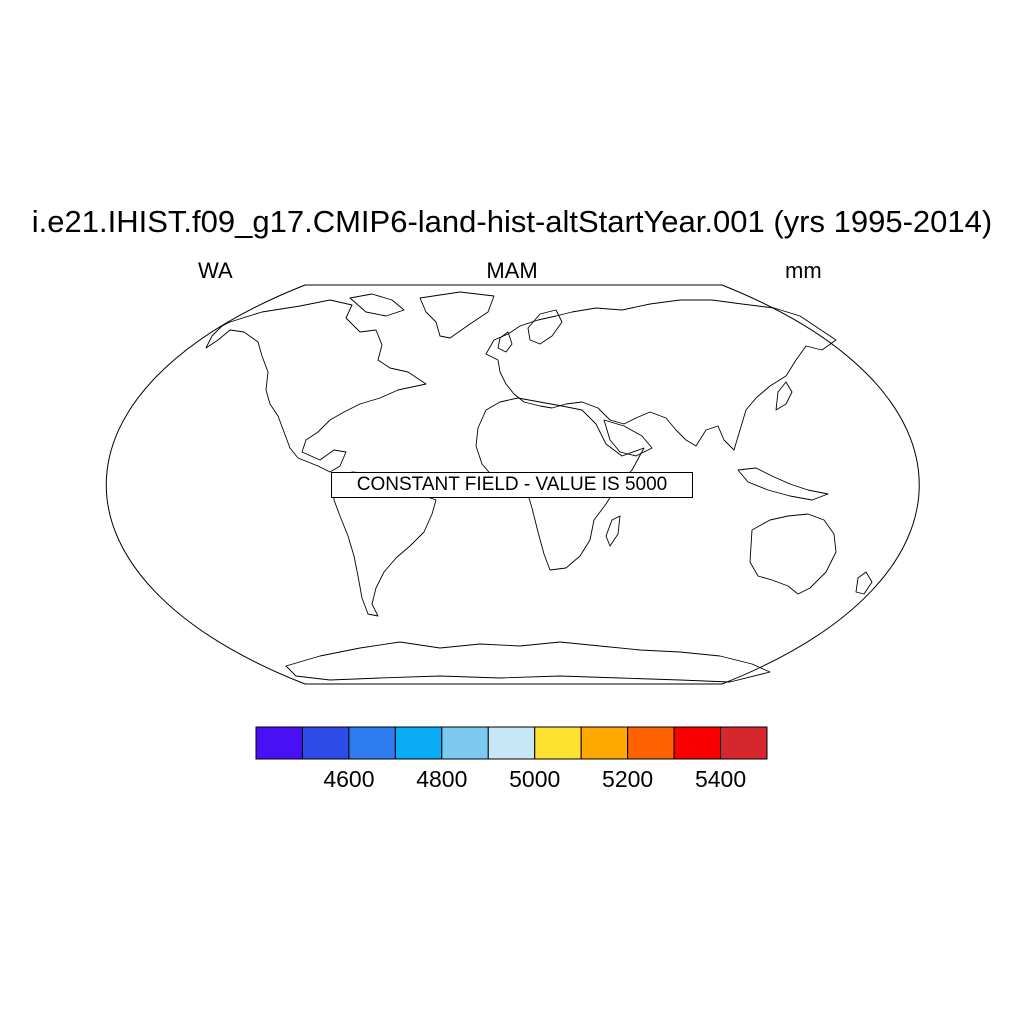 The width and height of the screenshot is (1024, 1024). Describe the element at coordinates (628, 779) in the screenshot. I see `colorbar-label: 5200` at that location.